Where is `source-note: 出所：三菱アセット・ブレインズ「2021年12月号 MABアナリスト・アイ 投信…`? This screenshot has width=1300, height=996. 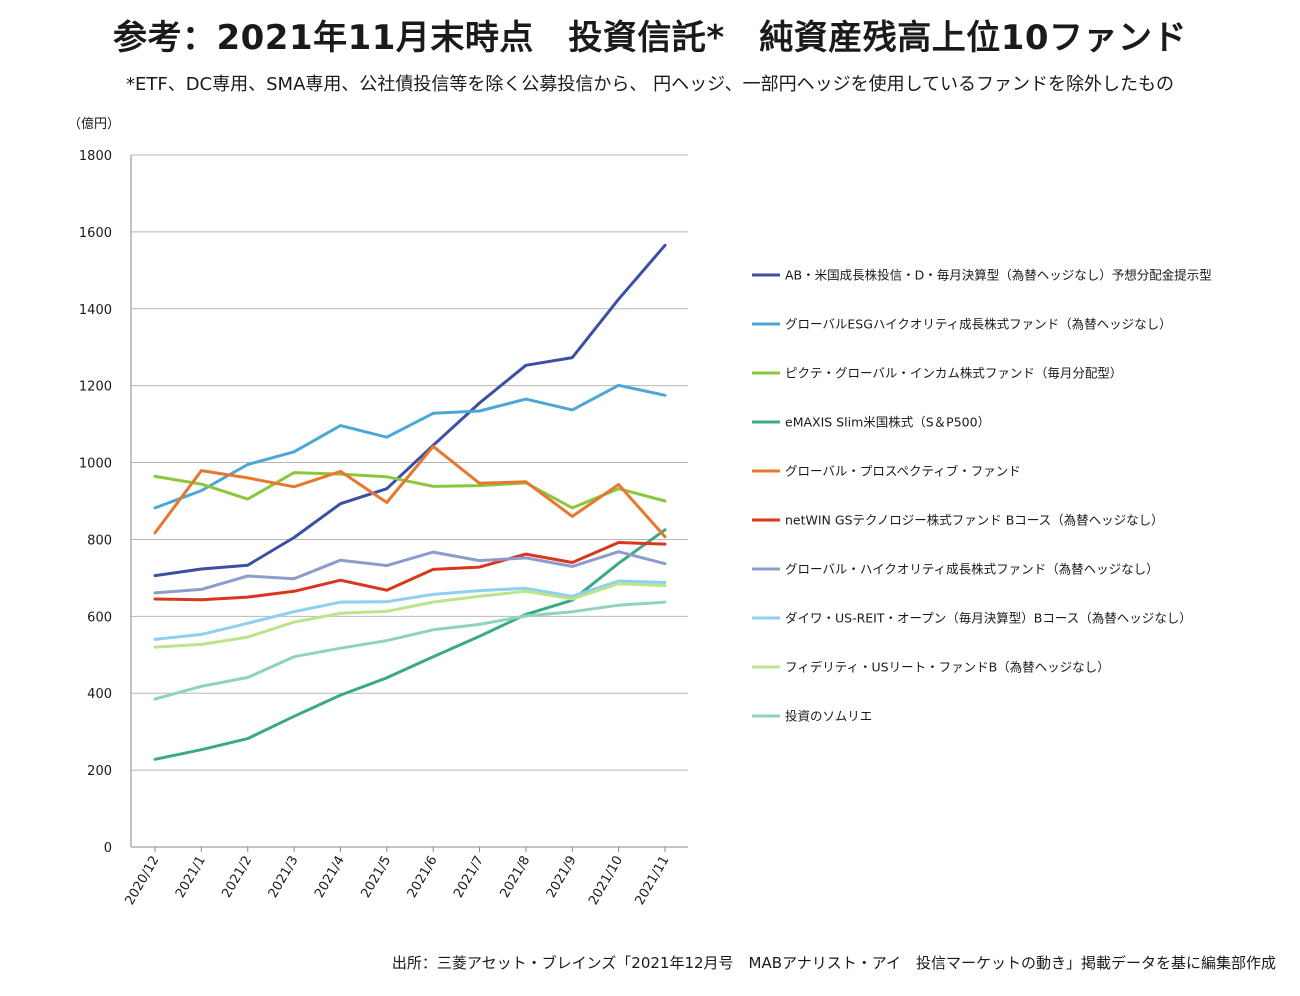 source-note: 出所：三菱アセット・ブレインズ「2021年12月号 MABアナリスト・アイ 投信… is located at coordinates (833, 963).